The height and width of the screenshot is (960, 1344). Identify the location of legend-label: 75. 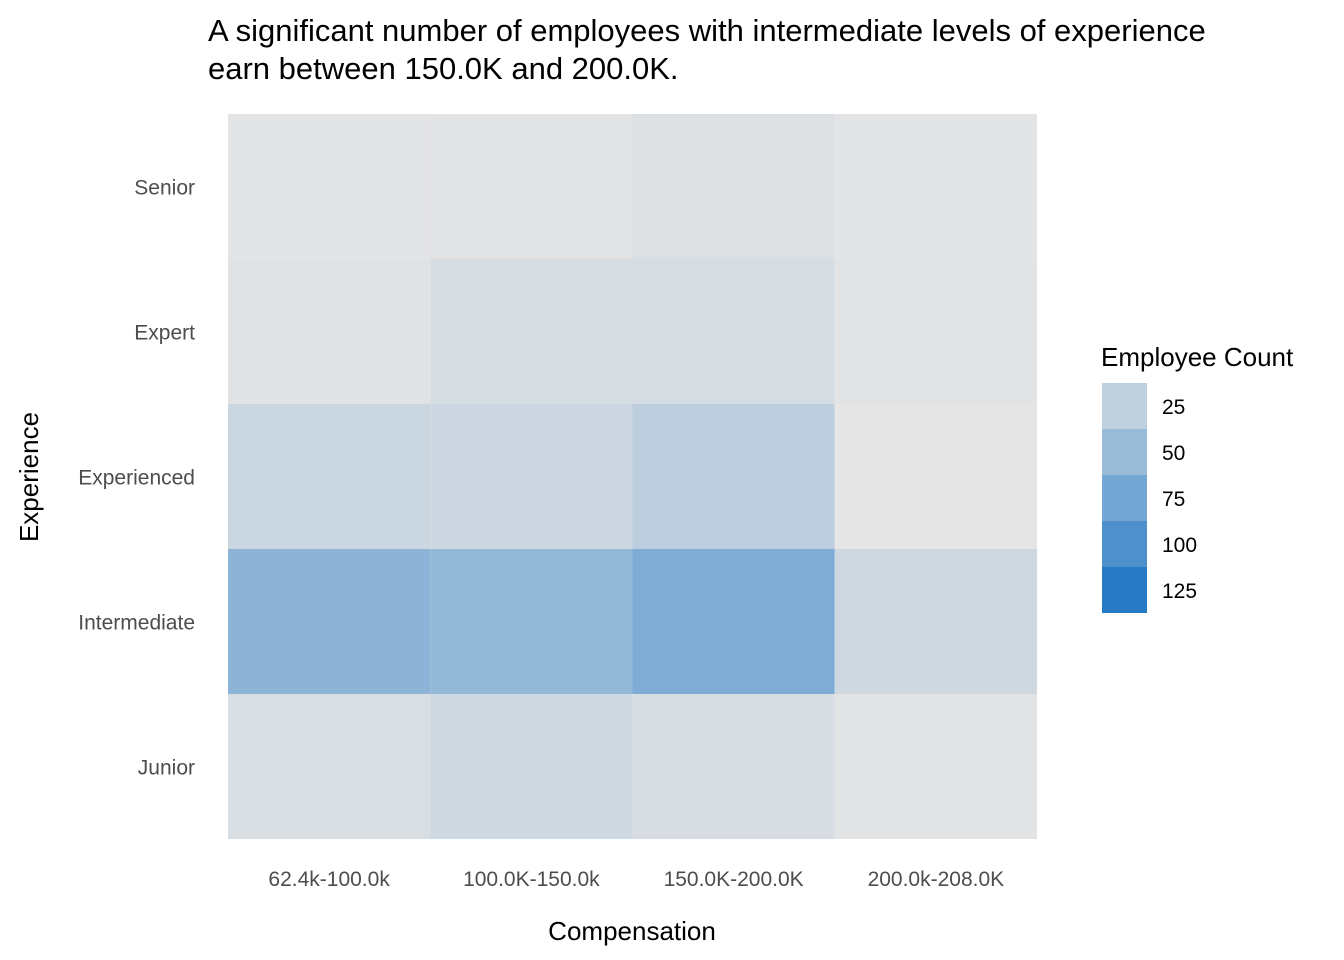
(1173, 499).